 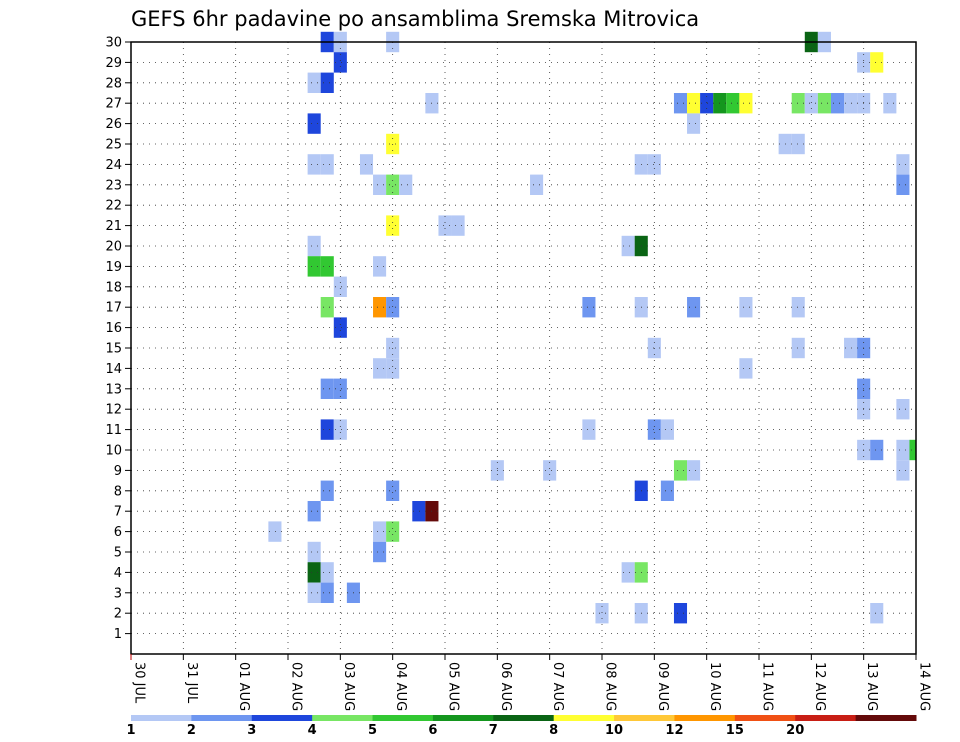 What do you see at coordinates (614, 730) in the screenshot?
I see `legend-label: 10` at bounding box center [614, 730].